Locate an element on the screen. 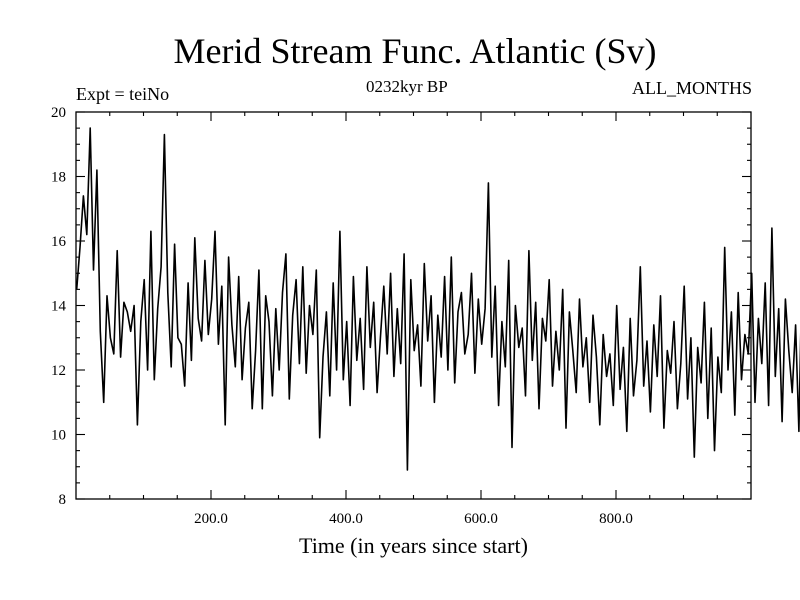  x-tick-label: 200.0 is located at coordinates (211, 519).